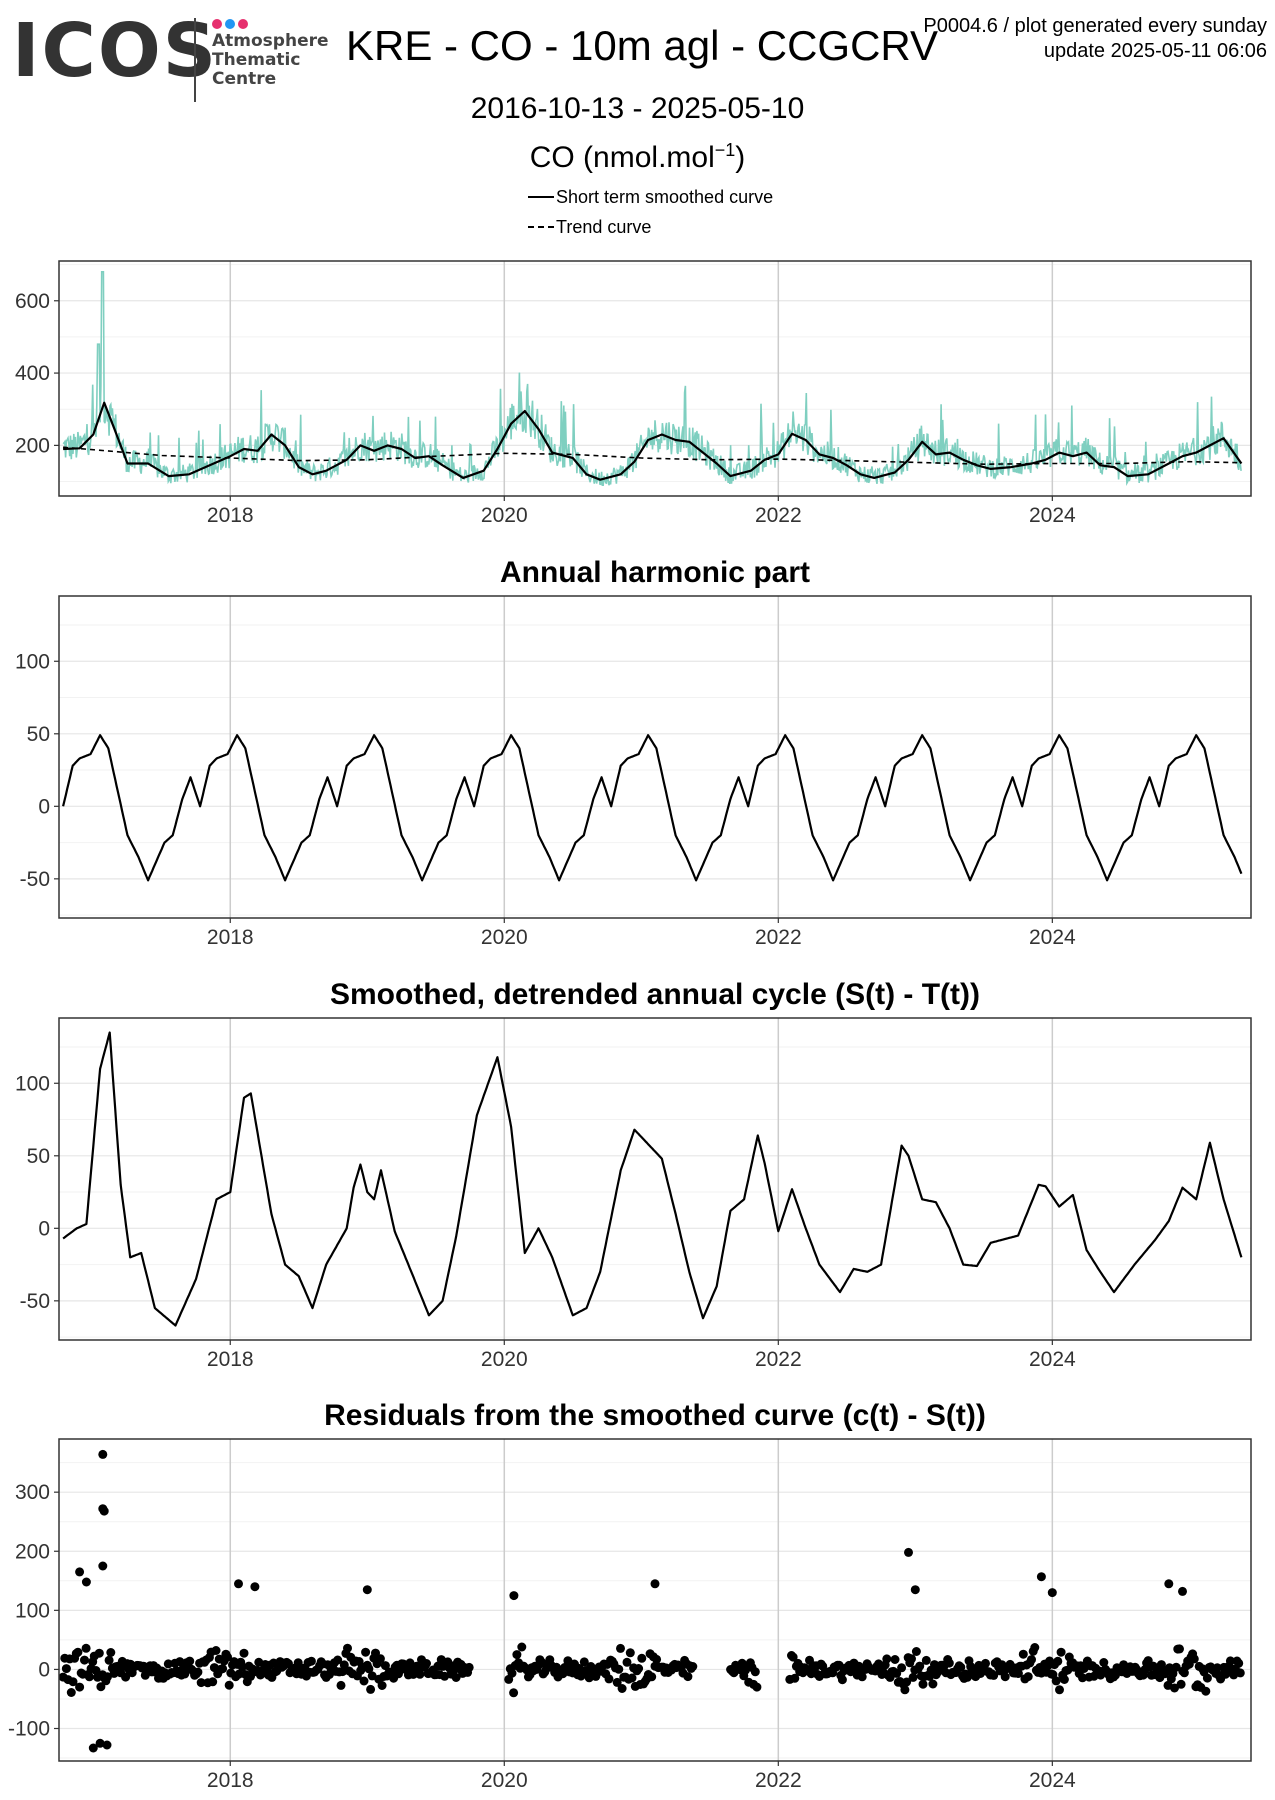 The width and height of the screenshot is (1275, 1800). What do you see at coordinates (637, 108) in the screenshot?
I see `date-range: 2016-10-13 - 2025-05-10` at bounding box center [637, 108].